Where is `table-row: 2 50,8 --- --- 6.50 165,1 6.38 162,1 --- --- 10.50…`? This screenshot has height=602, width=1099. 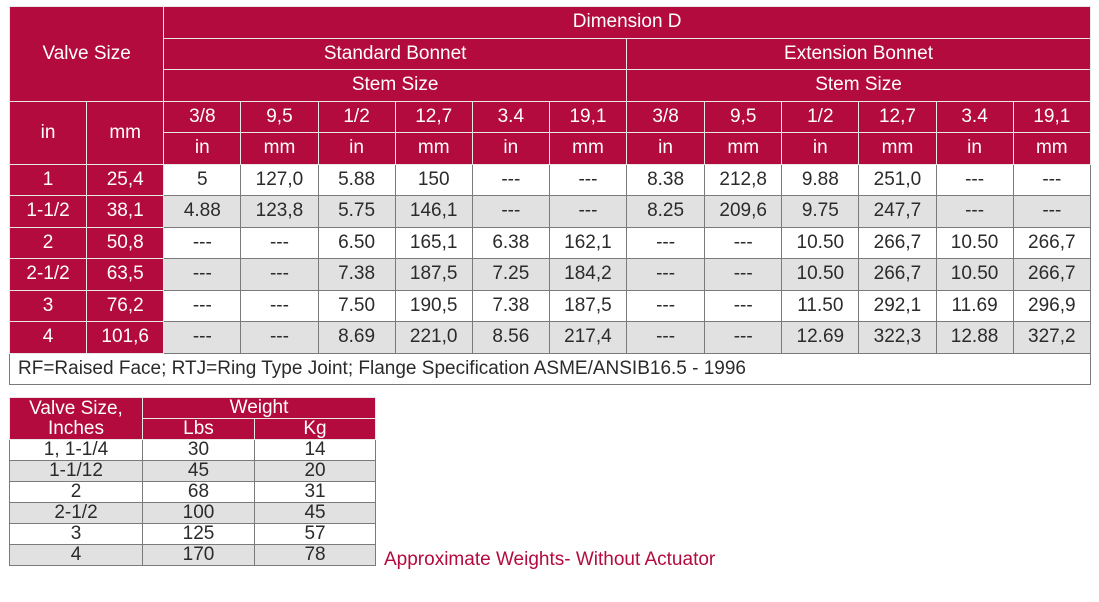 table-row: 2 50,8 --- --- 6.50 165,1 6.38 162,1 --- --- 10.50… is located at coordinates (550, 242).